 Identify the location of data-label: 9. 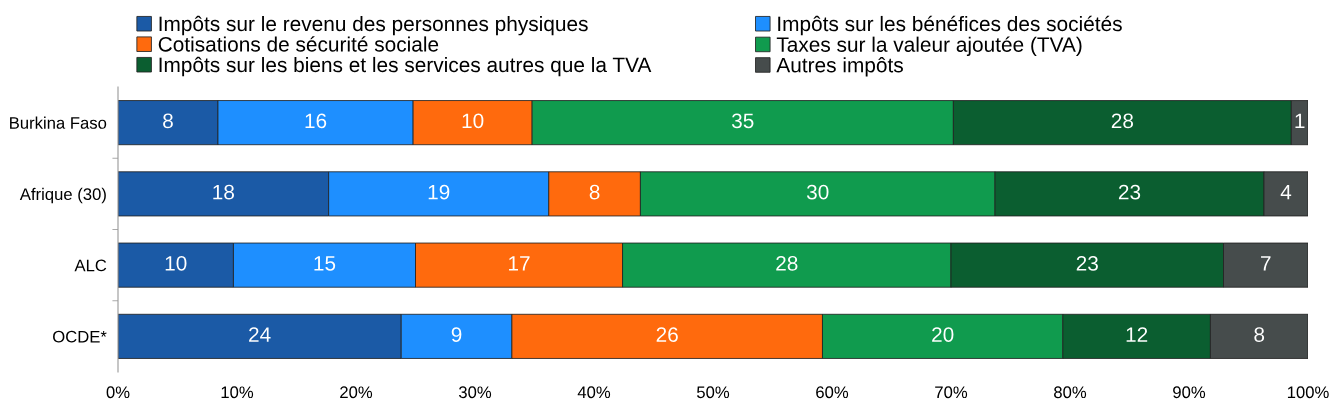
(456, 334).